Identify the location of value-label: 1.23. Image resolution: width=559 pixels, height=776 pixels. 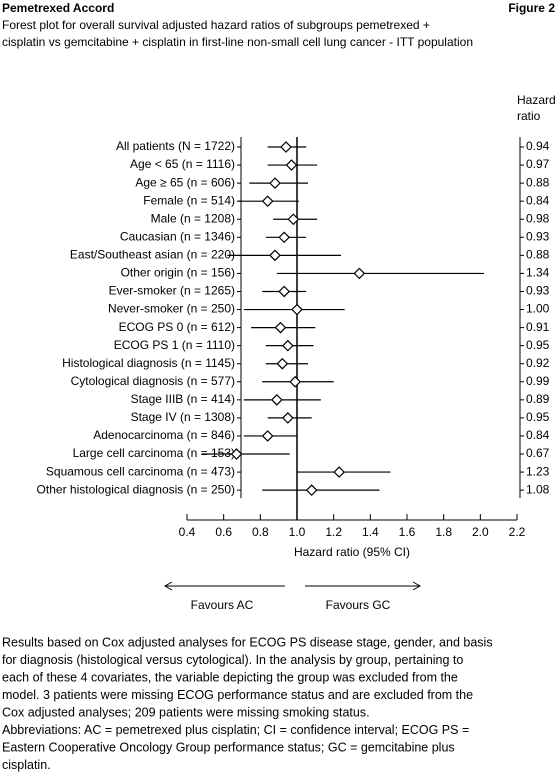
(538, 471).